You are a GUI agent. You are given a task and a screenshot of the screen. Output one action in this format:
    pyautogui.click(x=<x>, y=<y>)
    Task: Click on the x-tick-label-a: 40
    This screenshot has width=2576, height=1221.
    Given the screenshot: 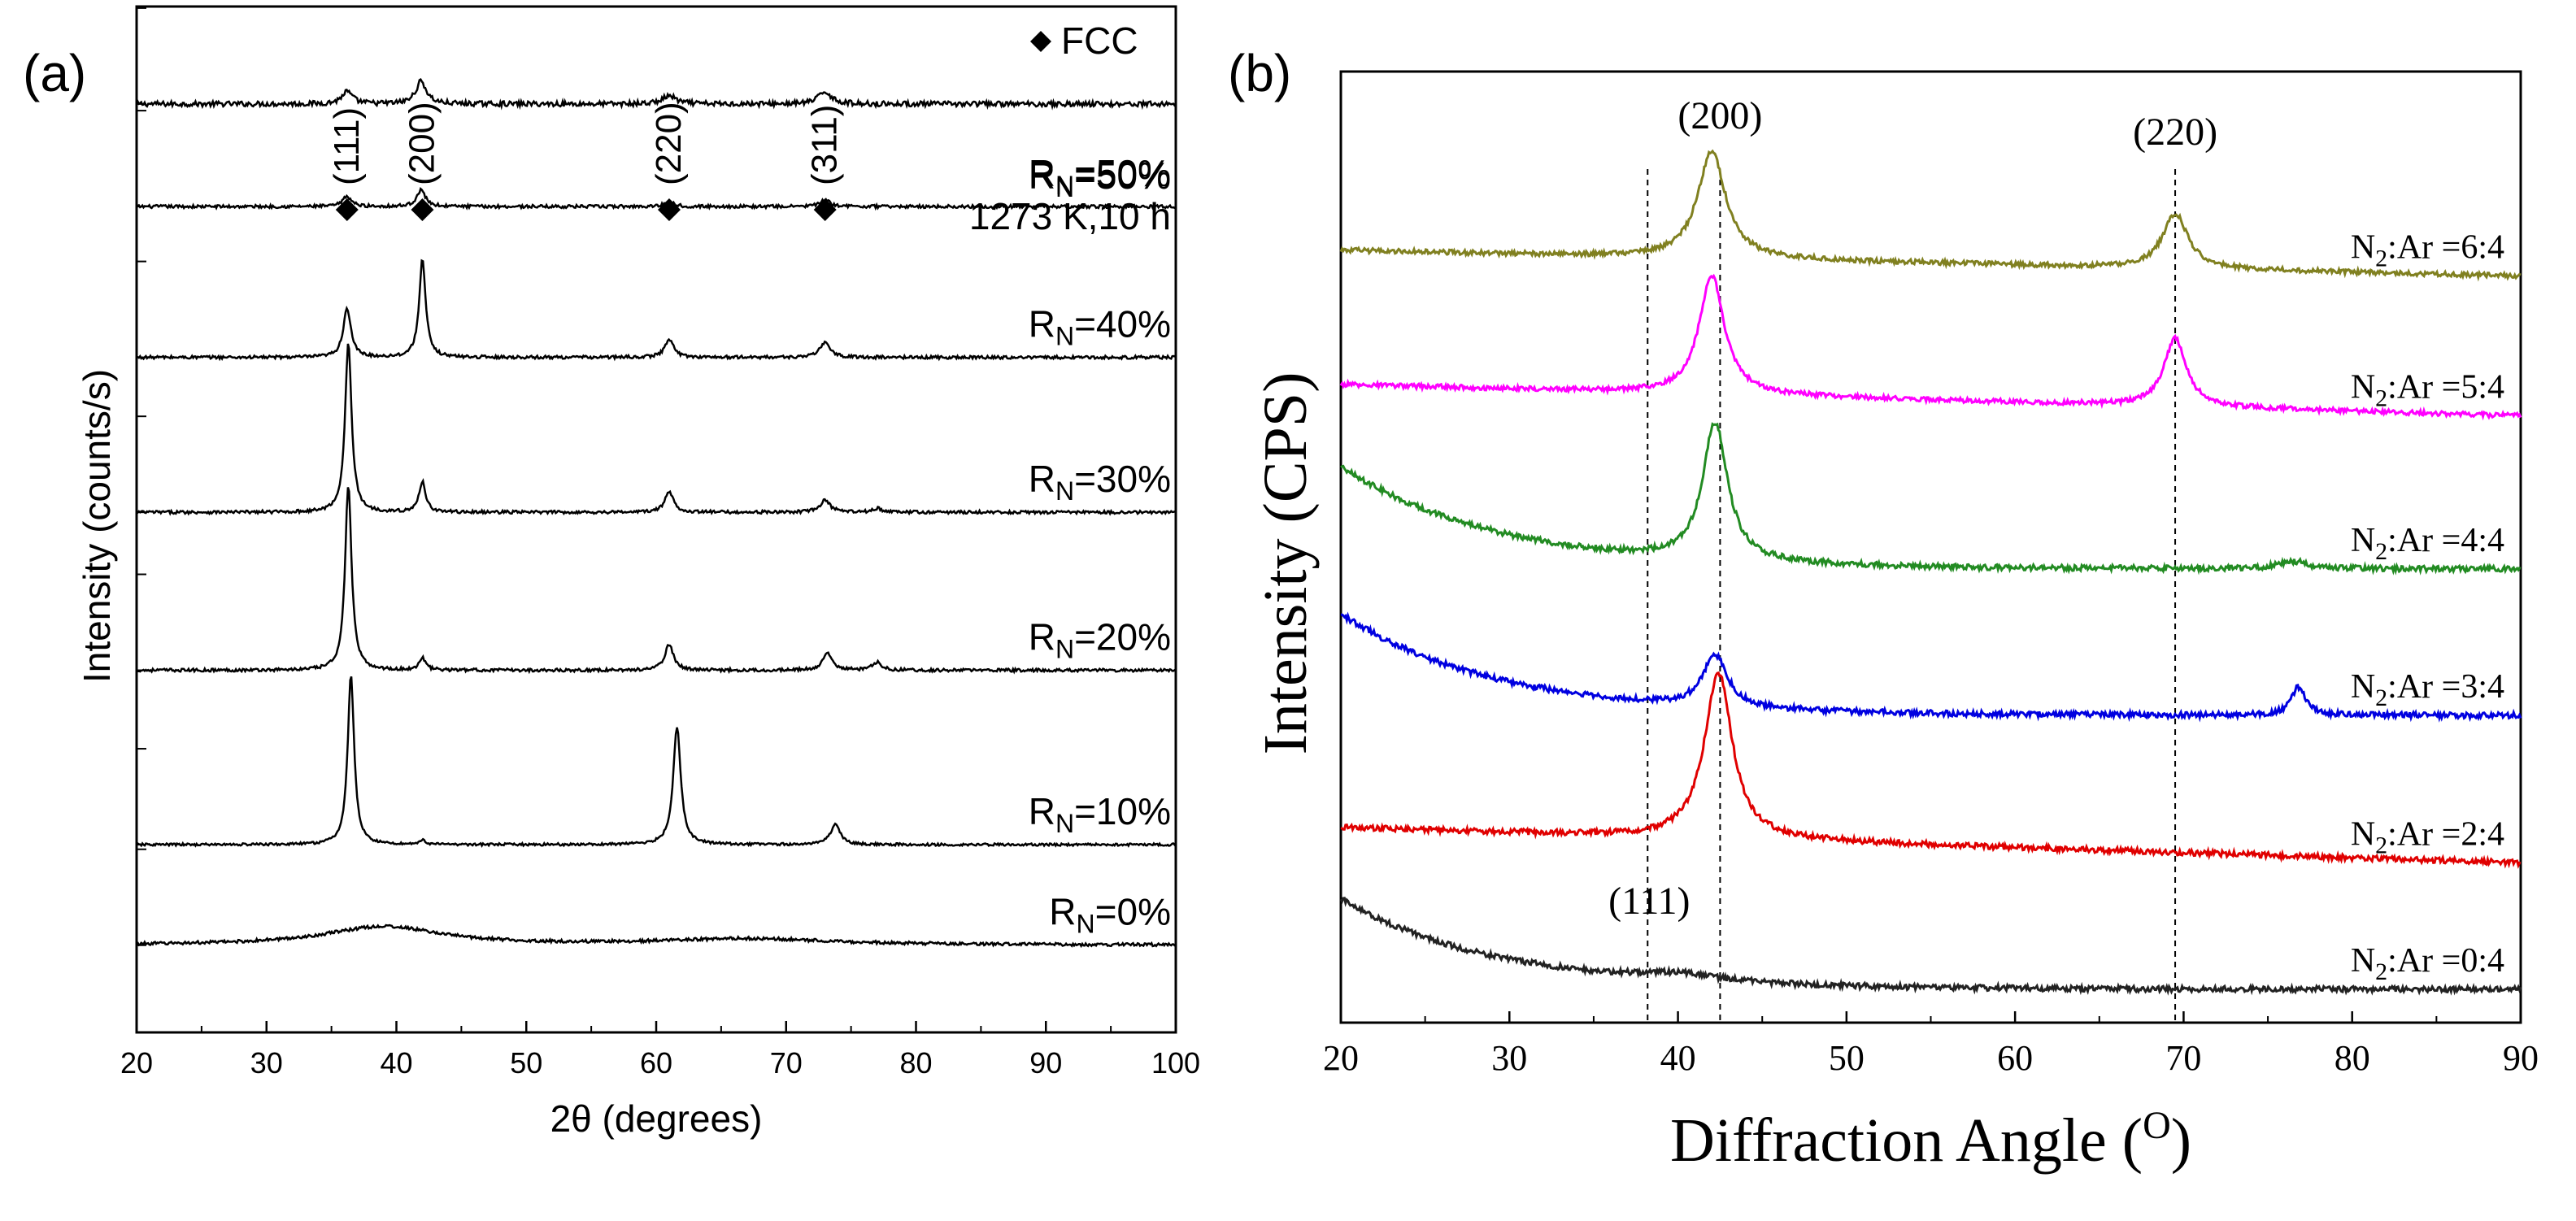 What is the action you would take?
    pyautogui.click(x=396, y=1063)
    